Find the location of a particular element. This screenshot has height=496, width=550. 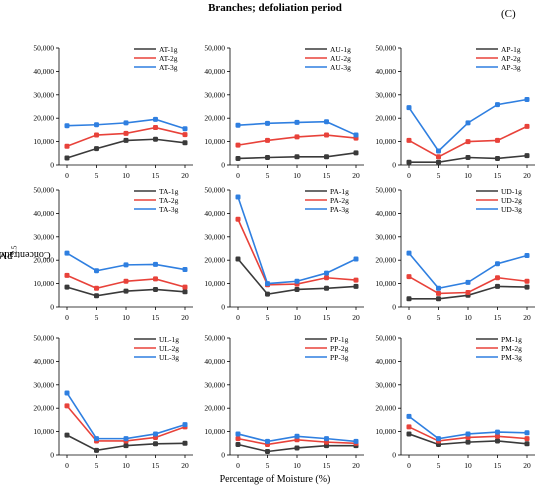

legend-label: AP-2g is located at coordinates (511, 58).